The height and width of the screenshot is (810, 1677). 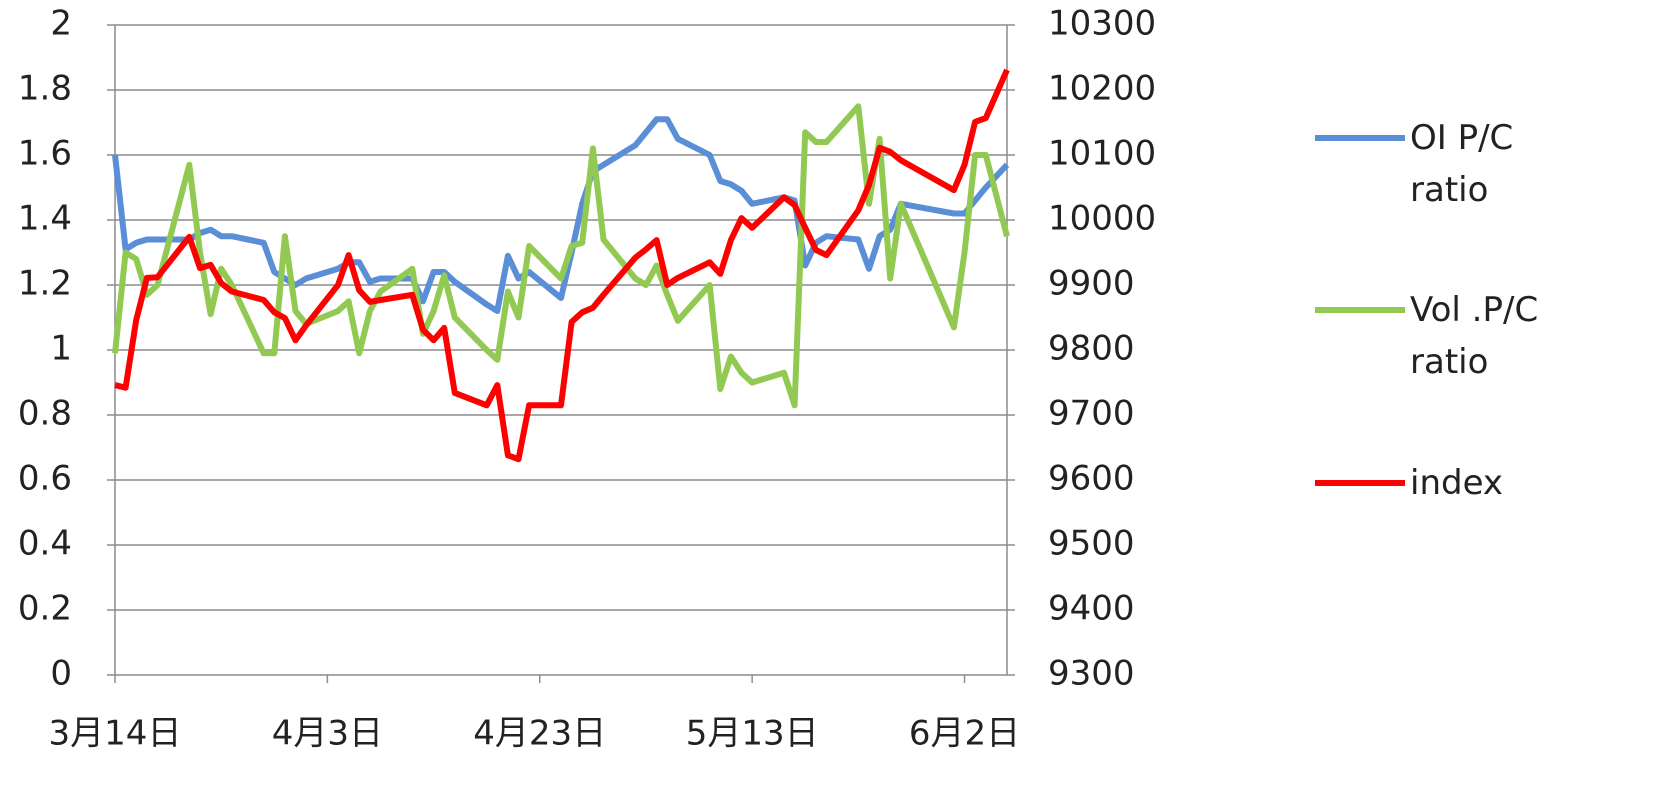 I want to click on legend-label: index, so click(x=1457, y=483).